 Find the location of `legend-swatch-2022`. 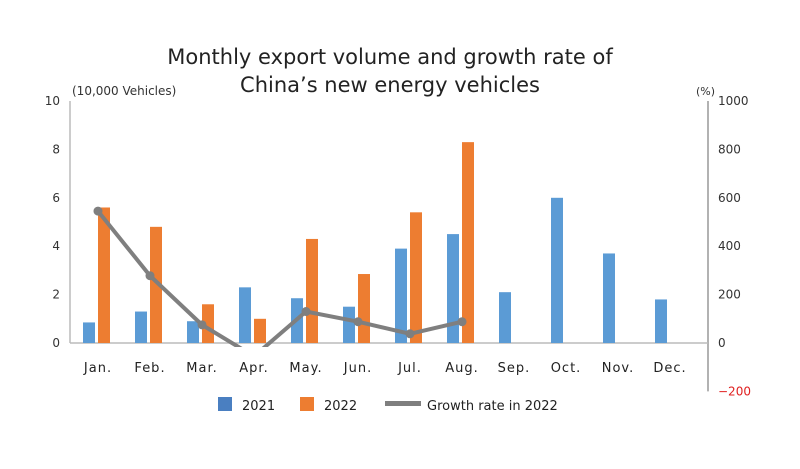

legend-swatch-2022 is located at coordinates (307, 404).